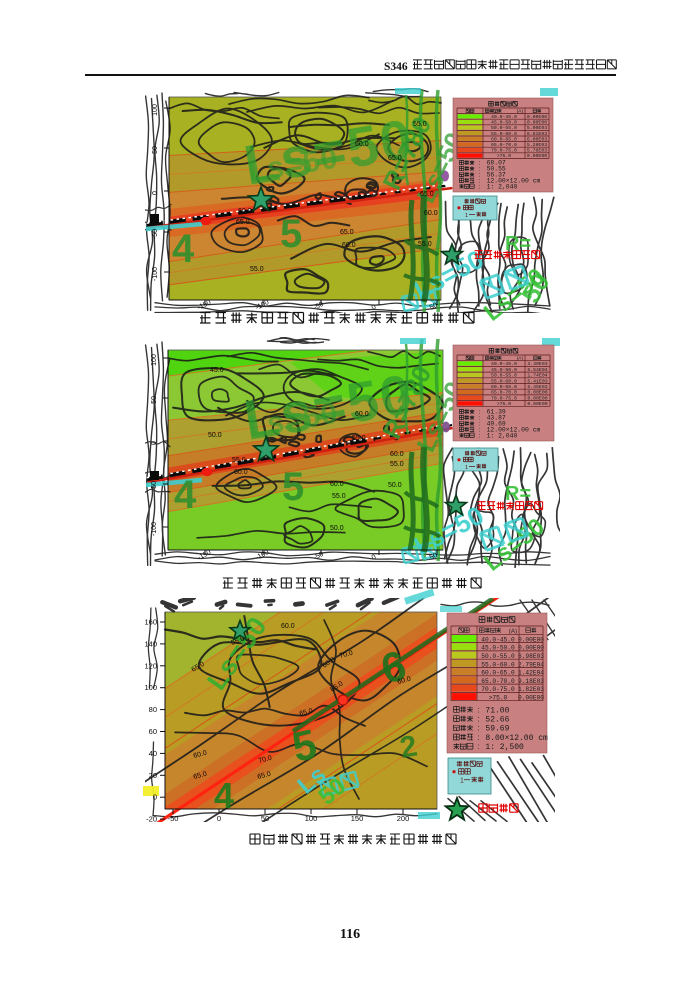 This screenshot has height=994, width=700. What do you see at coordinates (155, 110) in the screenshot?
I see `svg-text: 100` at bounding box center [155, 110].